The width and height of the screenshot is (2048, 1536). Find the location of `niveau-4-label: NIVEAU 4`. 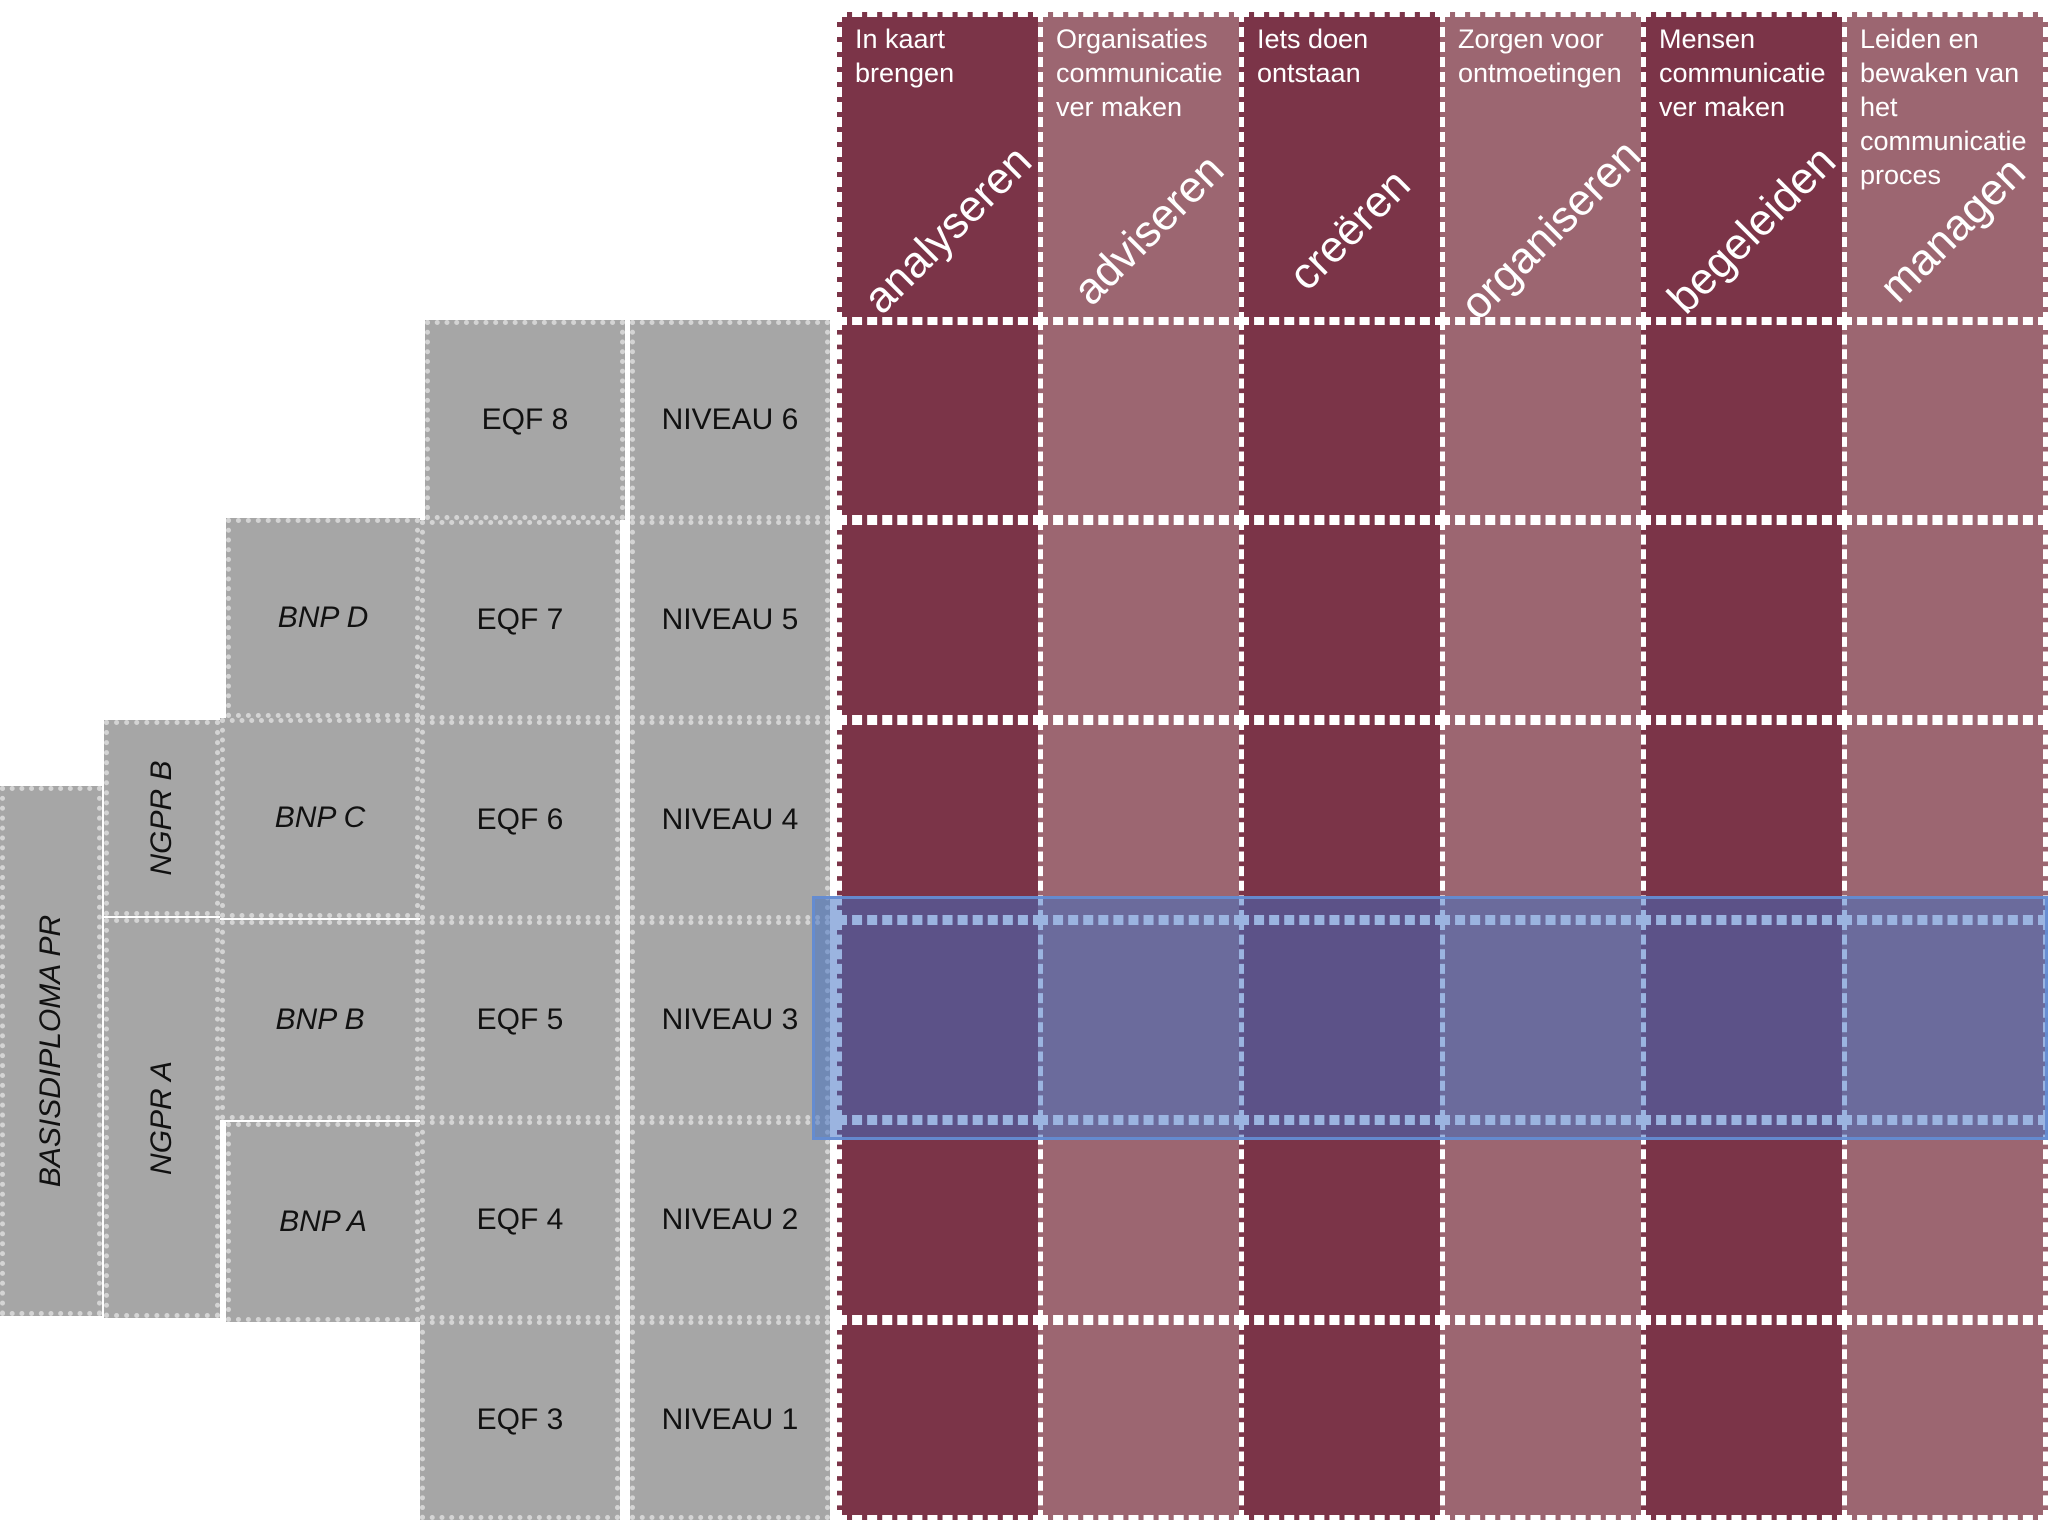

niveau-4-label: NIVEAU 4 is located at coordinates (730, 819).